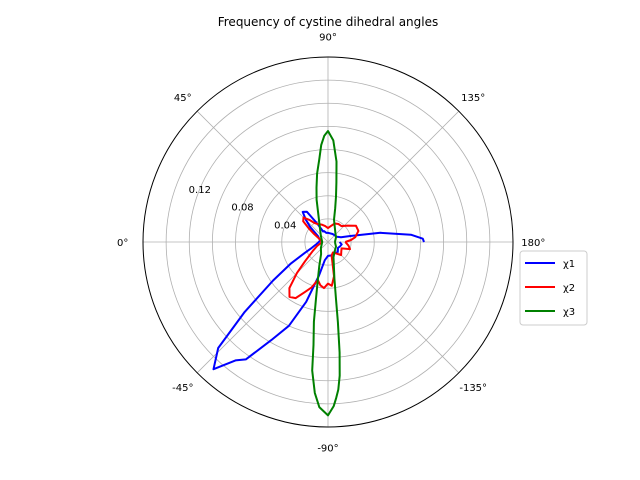 The image size is (640, 480). Describe the element at coordinates (328, 22) in the screenshot. I see `chart-title: Frequency of cystine dihedral angles` at that location.